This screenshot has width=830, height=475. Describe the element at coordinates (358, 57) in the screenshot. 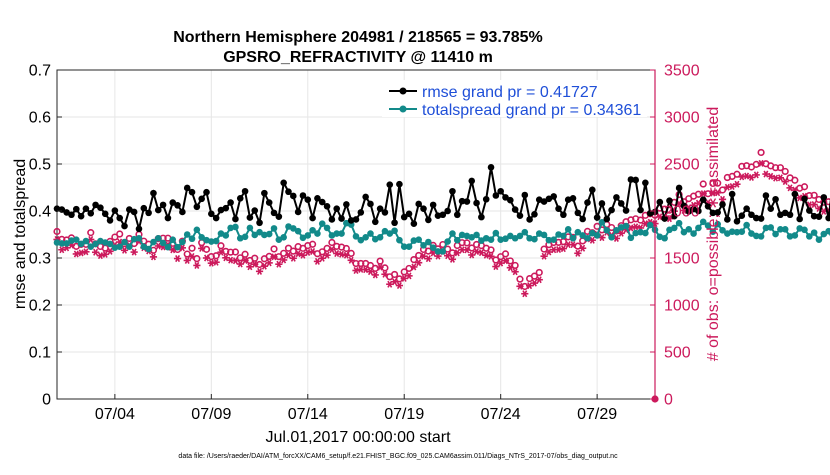

I see `chart-subtitle: GPSRO_REFRACTIVITY @ 11410 m` at that location.